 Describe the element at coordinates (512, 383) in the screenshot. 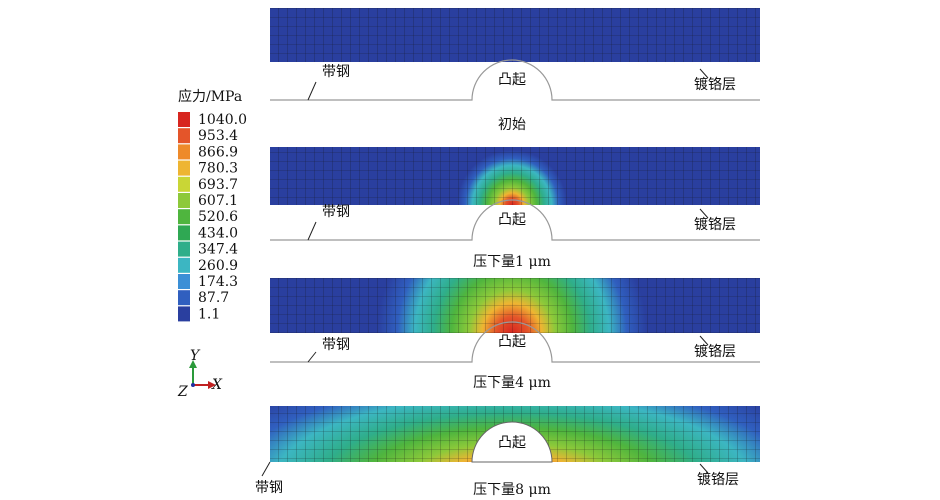

I see `caption: 压下量4 μm` at that location.